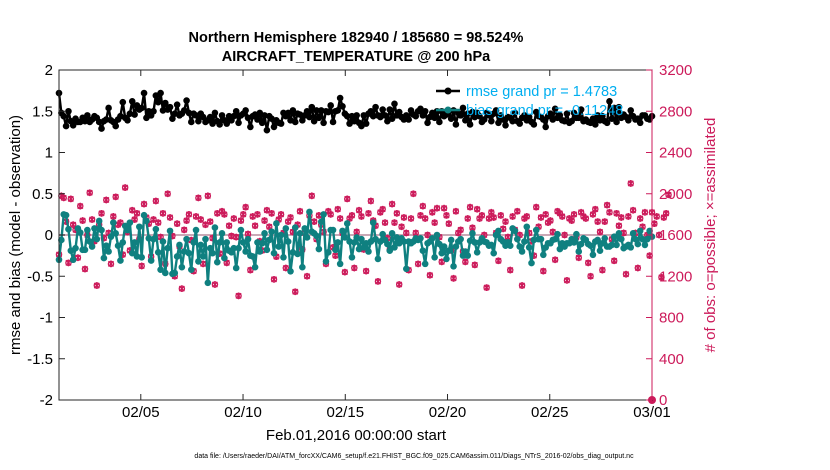  What do you see at coordinates (46, 318) in the screenshot?
I see `y-left-tick-label: -1` at bounding box center [46, 318].